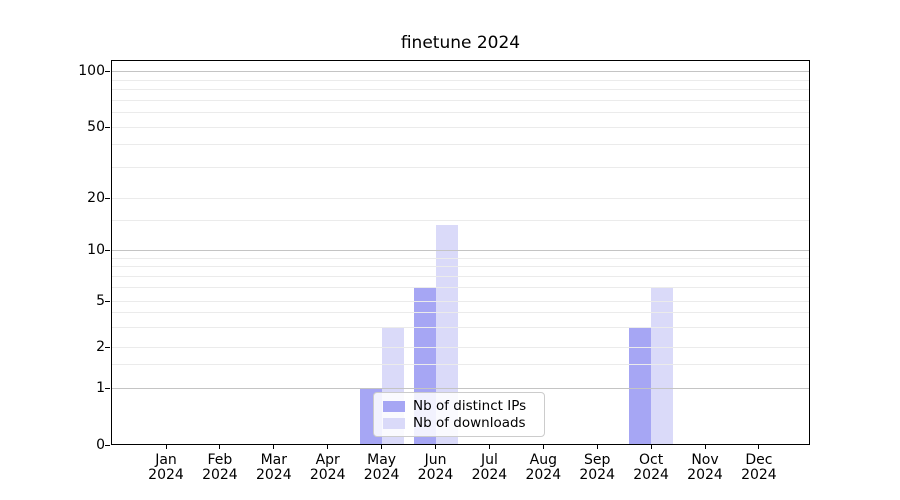 The height and width of the screenshot is (500, 900). What do you see at coordinates (651, 467) in the screenshot?
I see `x-tick-label-oct: Oct 2024` at bounding box center [651, 467].